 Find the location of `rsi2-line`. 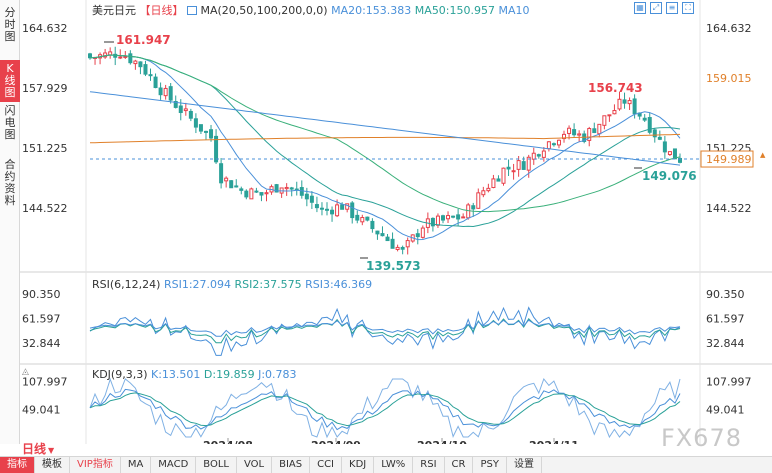

rsi2-line is located at coordinates (385, 331).